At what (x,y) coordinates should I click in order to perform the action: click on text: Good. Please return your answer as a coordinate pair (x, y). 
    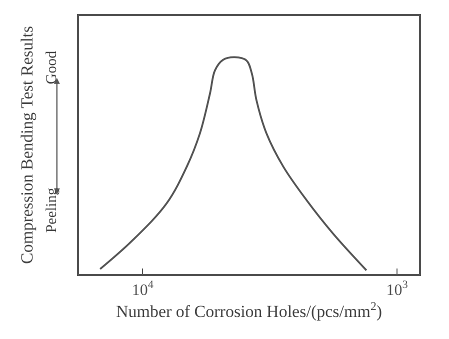
    Looking at the image, I should click on (52, 67).